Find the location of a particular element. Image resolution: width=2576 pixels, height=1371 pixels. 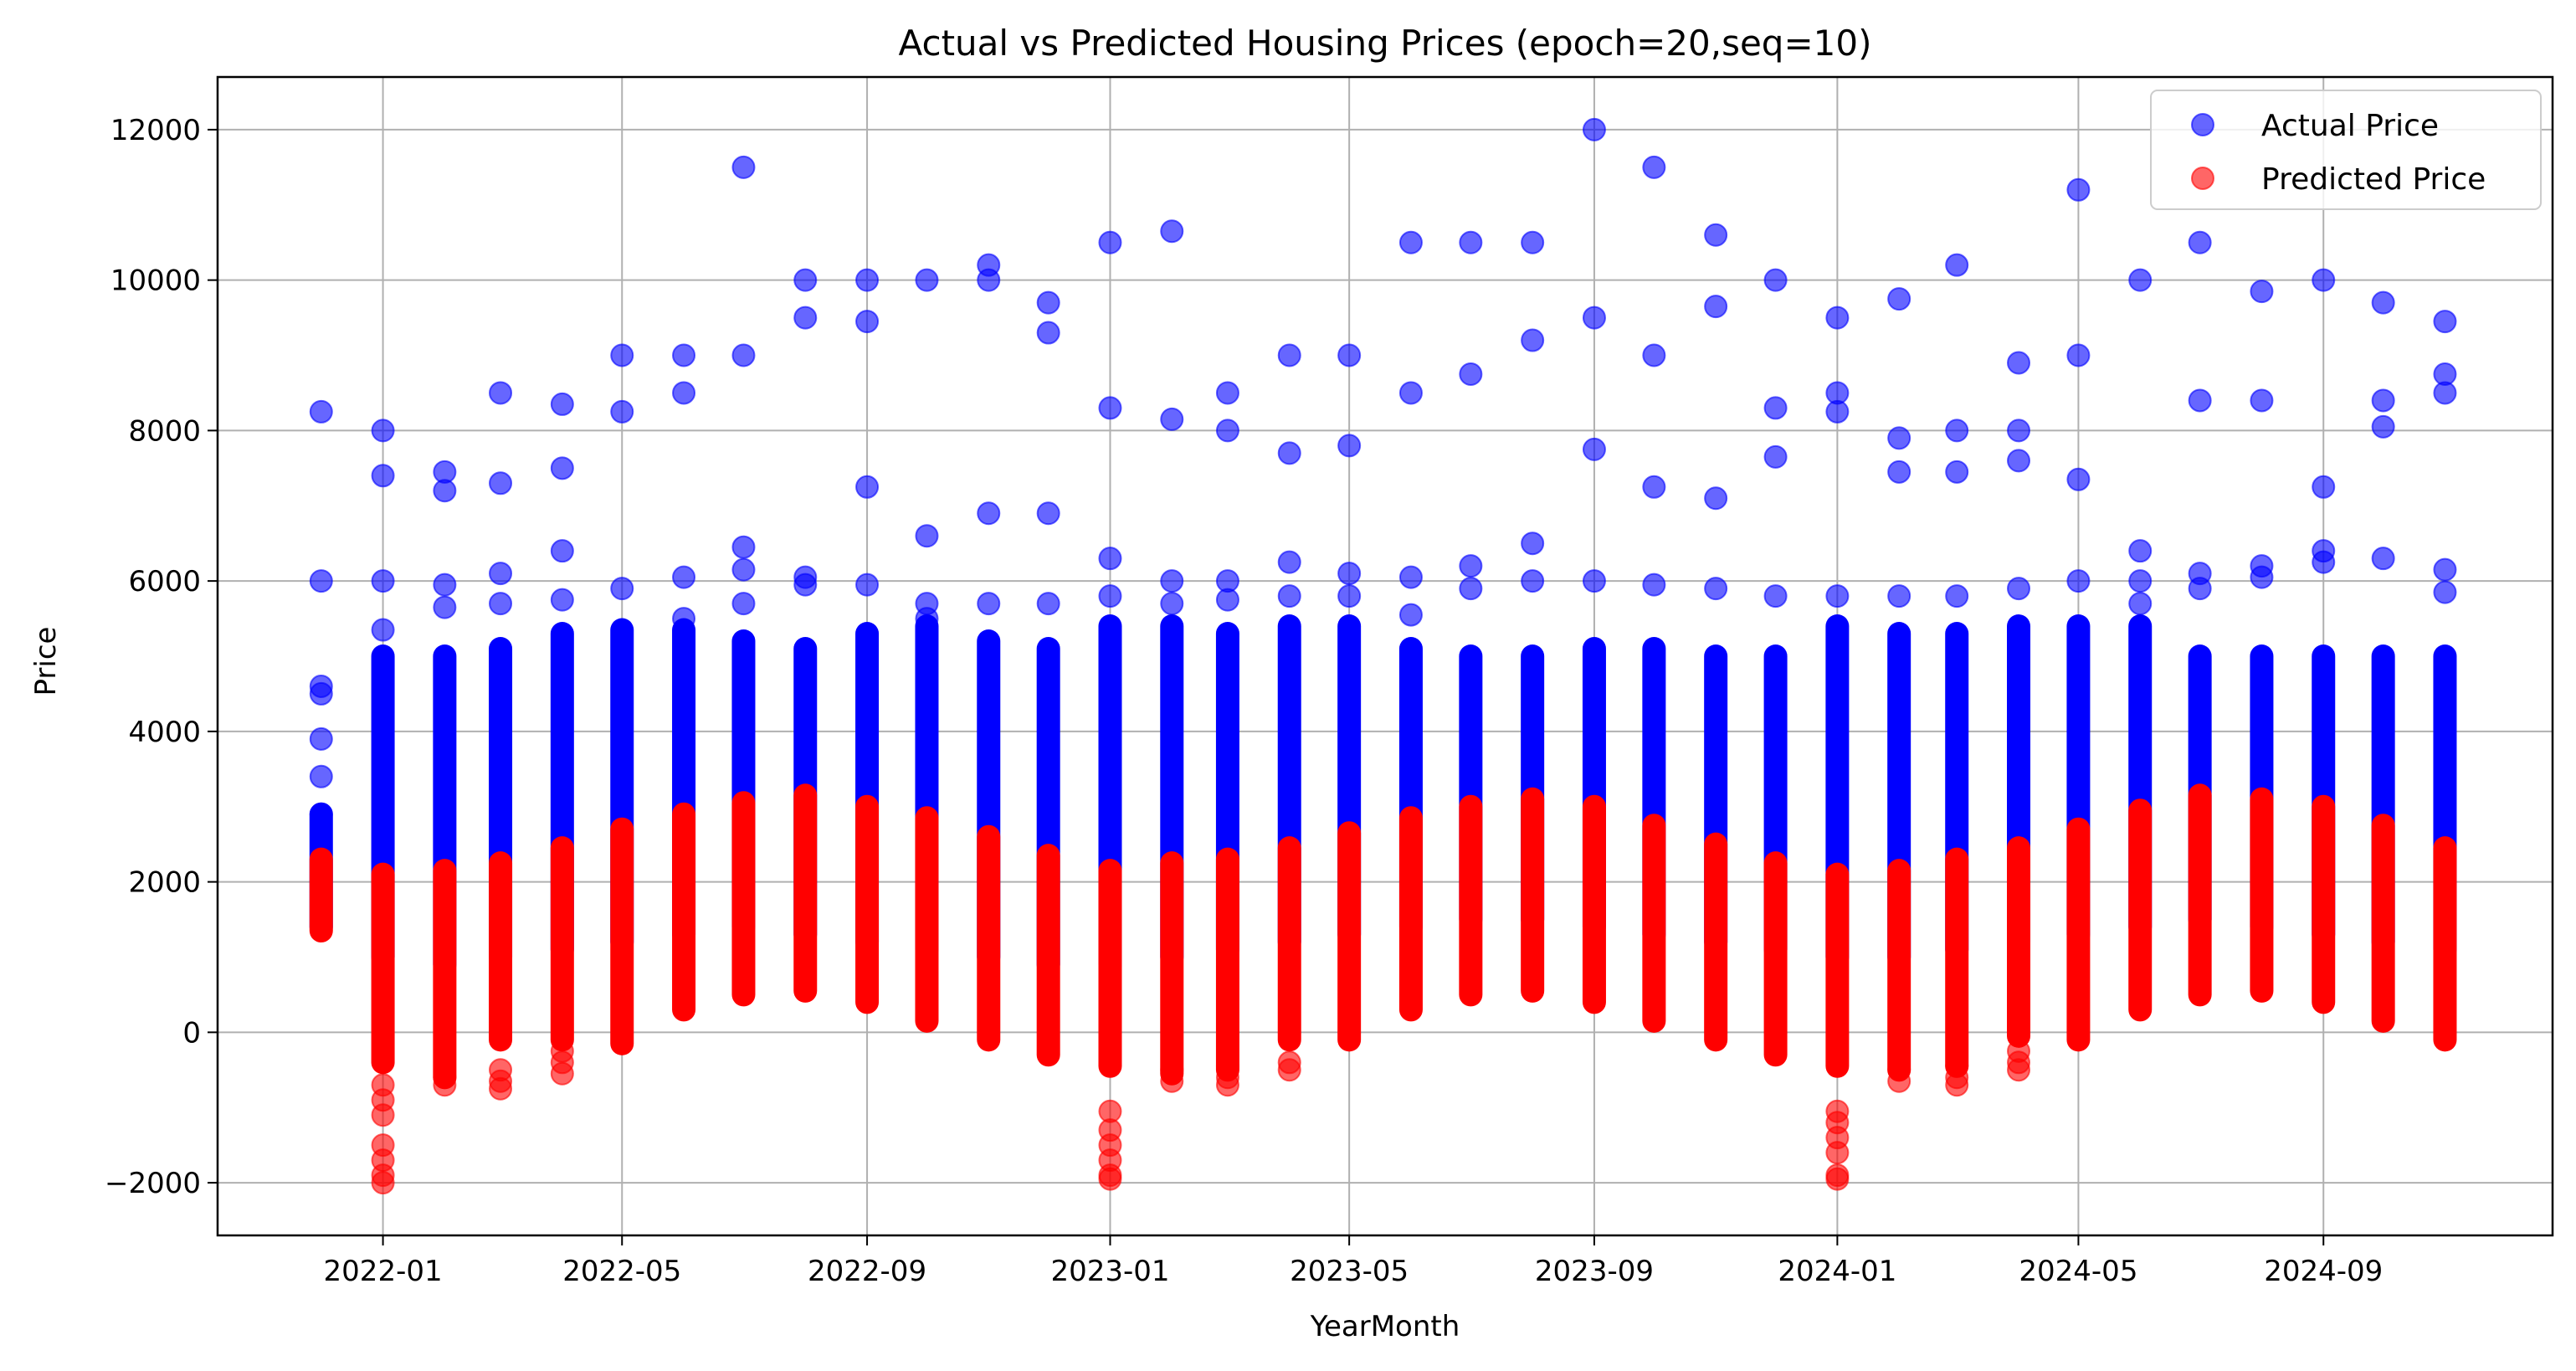

legend-label-actual: Actual Price is located at coordinates (2350, 126).